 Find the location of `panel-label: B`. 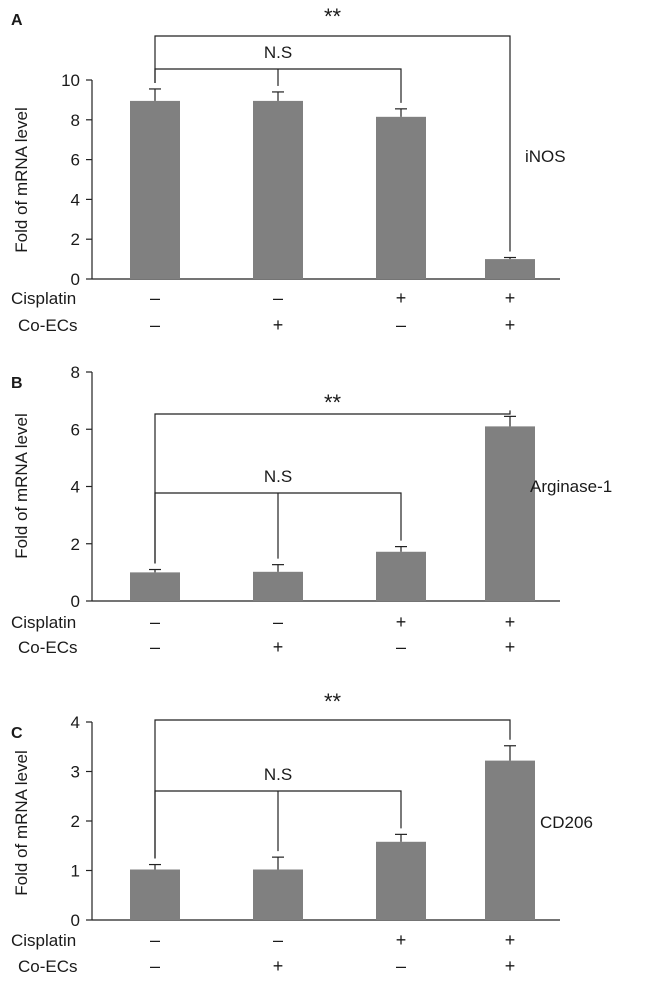

panel-label: B is located at coordinates (17, 383).